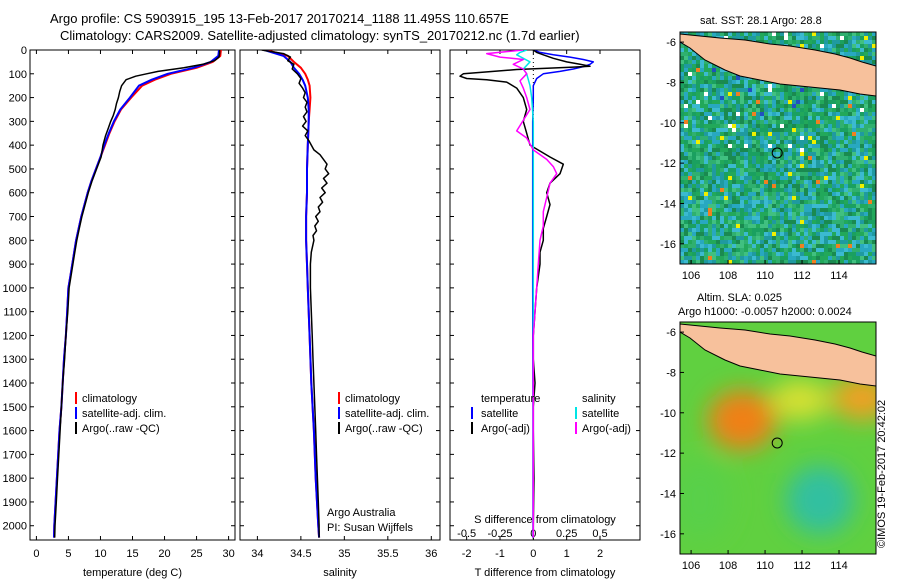 Image resolution: width=900 pixels, height=580 pixels. What do you see at coordinates (15, 313) in the screenshot?
I see `depth-tick-label: 1100` at bounding box center [15, 313].